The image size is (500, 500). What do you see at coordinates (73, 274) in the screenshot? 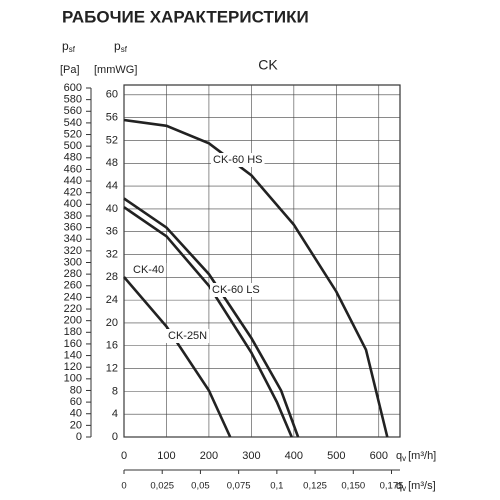
I see `y-tick-label: 280` at bounding box center [73, 274].